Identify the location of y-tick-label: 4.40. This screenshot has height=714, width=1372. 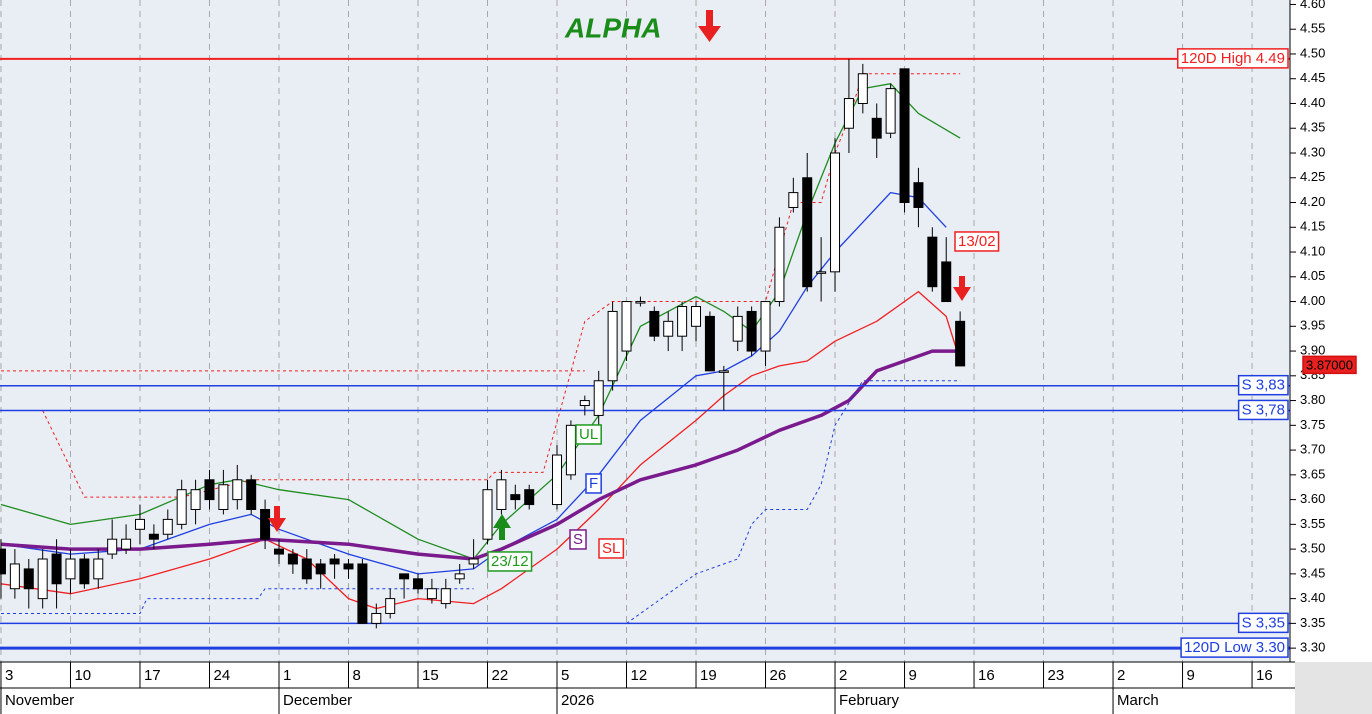
(1312, 102).